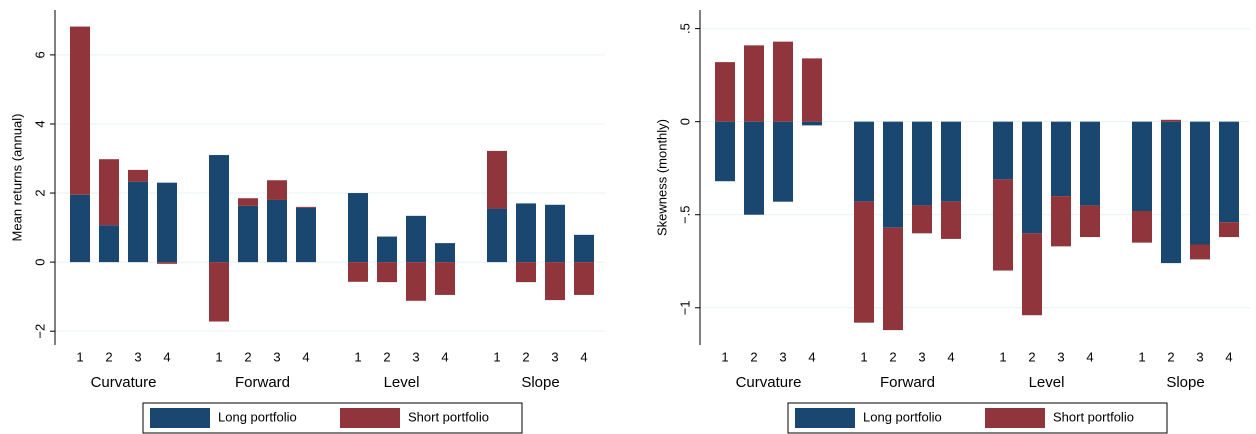  Describe the element at coordinates (39, 123) in the screenshot. I see `y-tick-label: 4` at that location.